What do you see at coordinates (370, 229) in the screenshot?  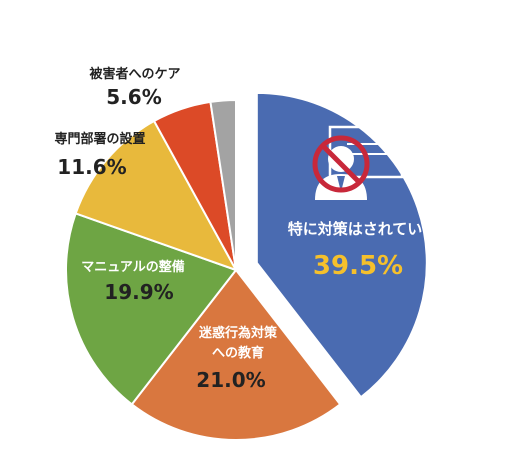 I see `slice-label-no-measures: 特に対策はされていない` at bounding box center [370, 229].